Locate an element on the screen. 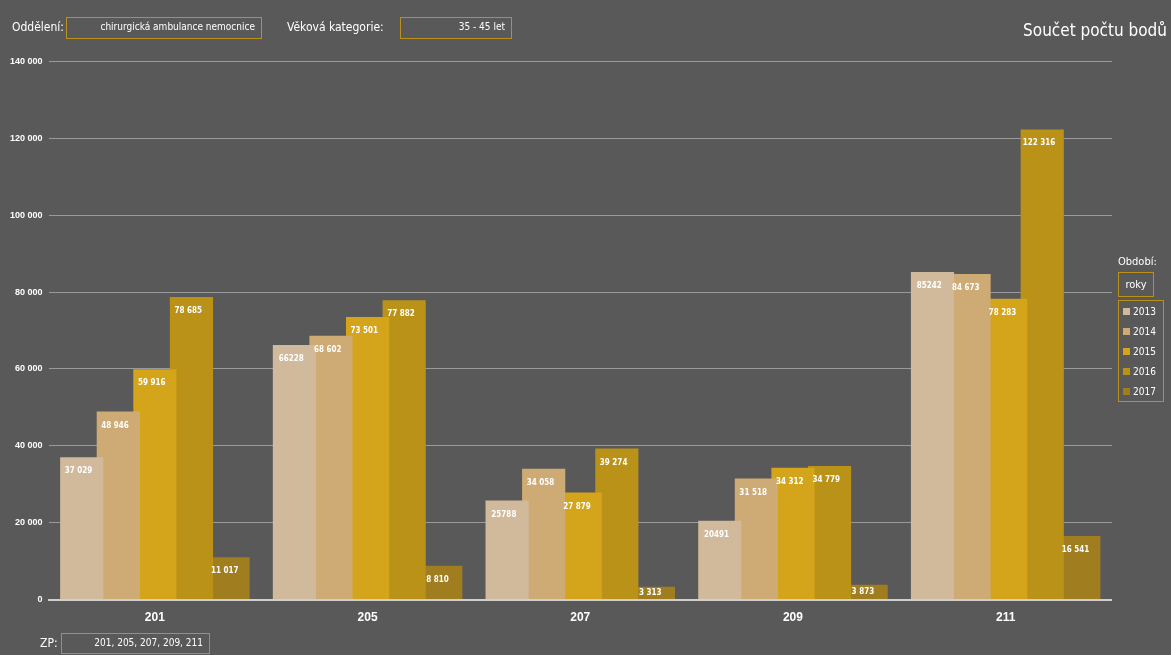  data-label: 16 541 is located at coordinates (1075, 550).